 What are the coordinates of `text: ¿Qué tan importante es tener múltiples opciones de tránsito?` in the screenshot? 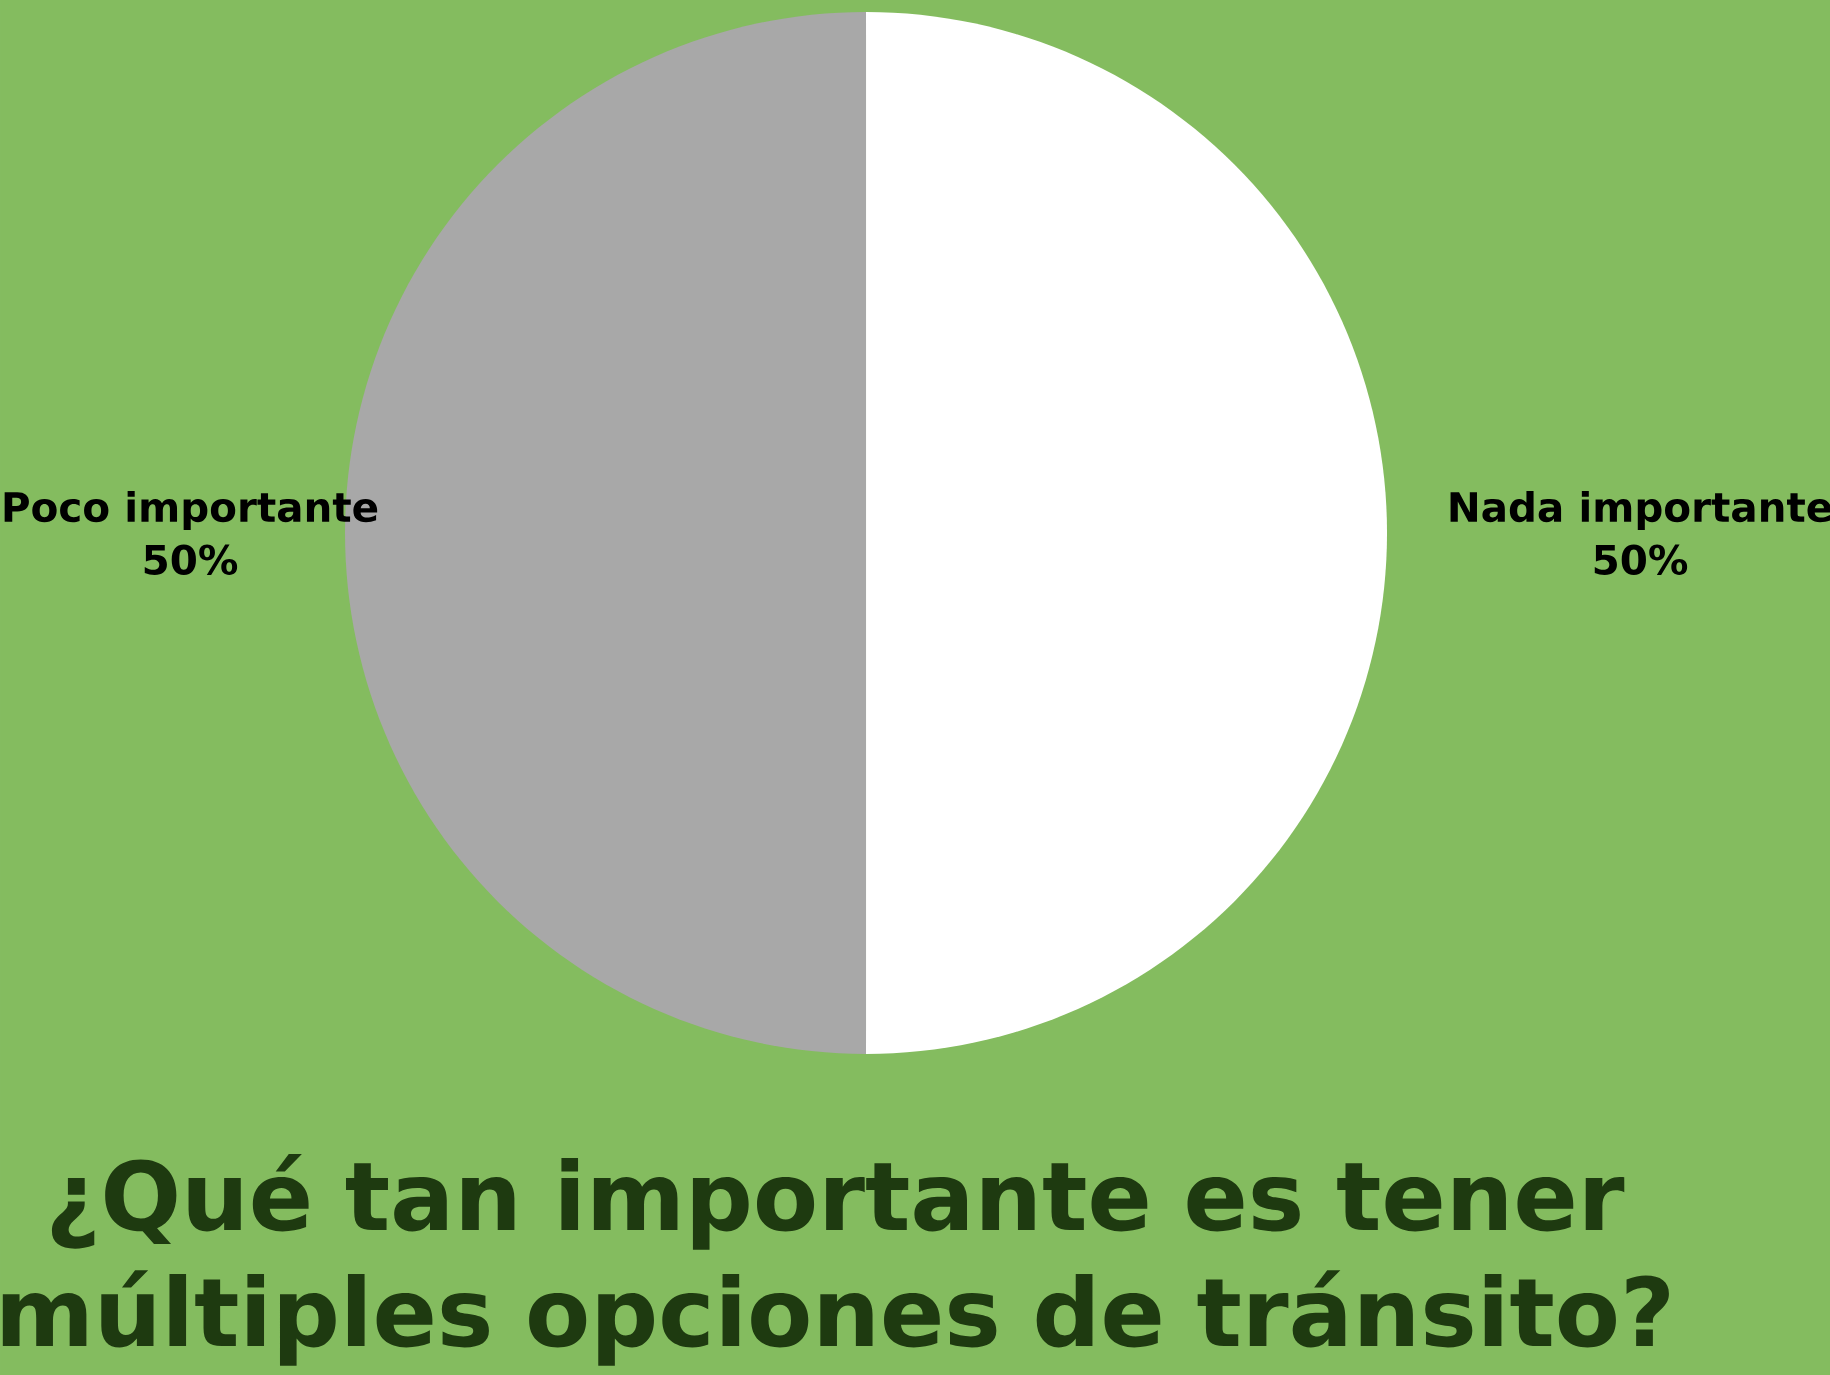 It's located at (835, 1260).